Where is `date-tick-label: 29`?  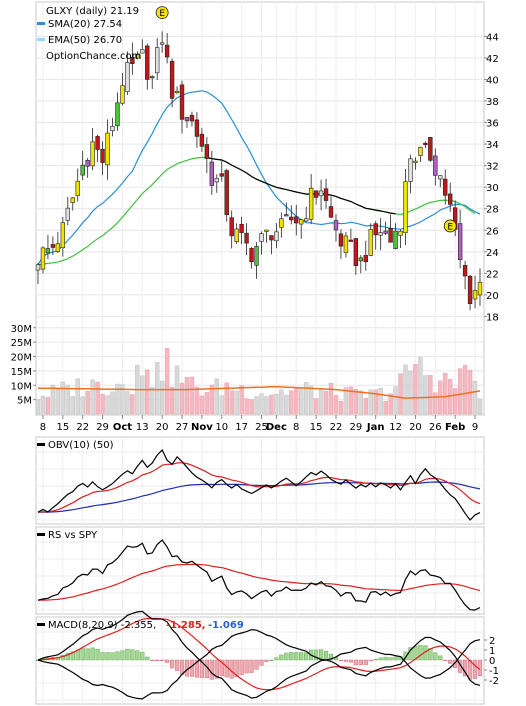
date-tick-label: 29 is located at coordinates (102, 427).